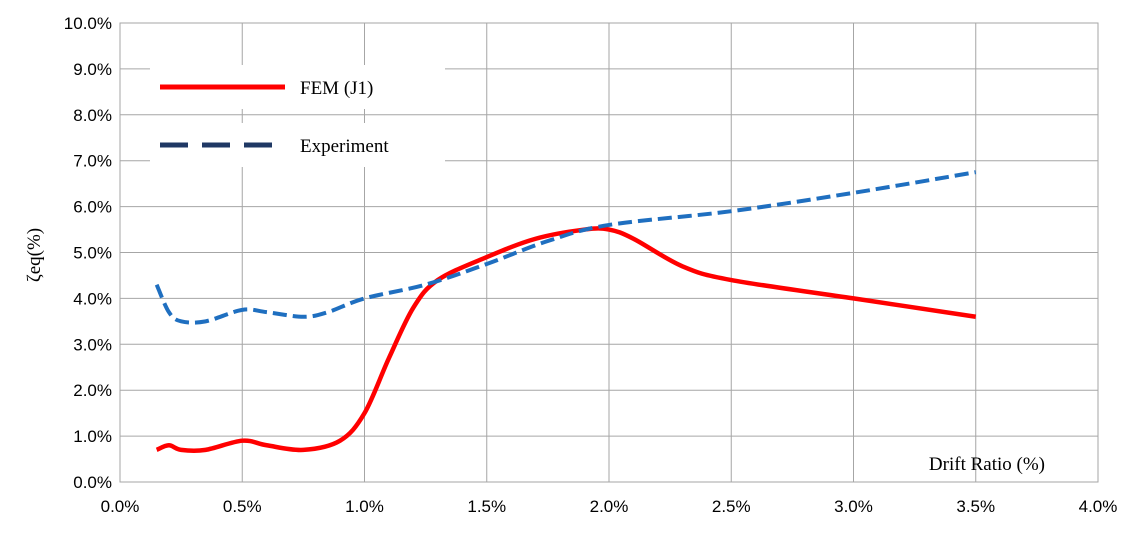 This screenshot has height=535, width=1127. I want to click on legend-label: FEM (J1), so click(336, 88).